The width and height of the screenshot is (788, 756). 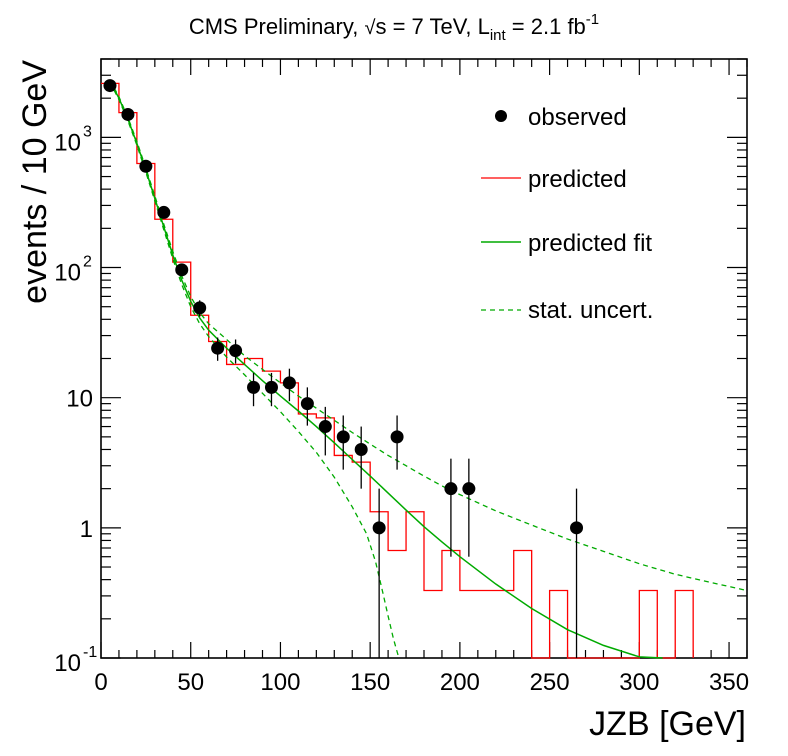 What do you see at coordinates (369, 28) in the screenshot?
I see `title-sqrt: √` at bounding box center [369, 28].